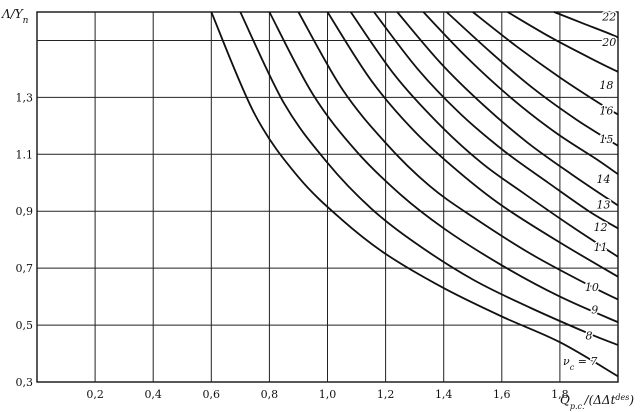 The image size is (640, 412). What do you see at coordinates (25, 97) in the screenshot?
I see `y-tick-label: 1,3` at bounding box center [25, 97].